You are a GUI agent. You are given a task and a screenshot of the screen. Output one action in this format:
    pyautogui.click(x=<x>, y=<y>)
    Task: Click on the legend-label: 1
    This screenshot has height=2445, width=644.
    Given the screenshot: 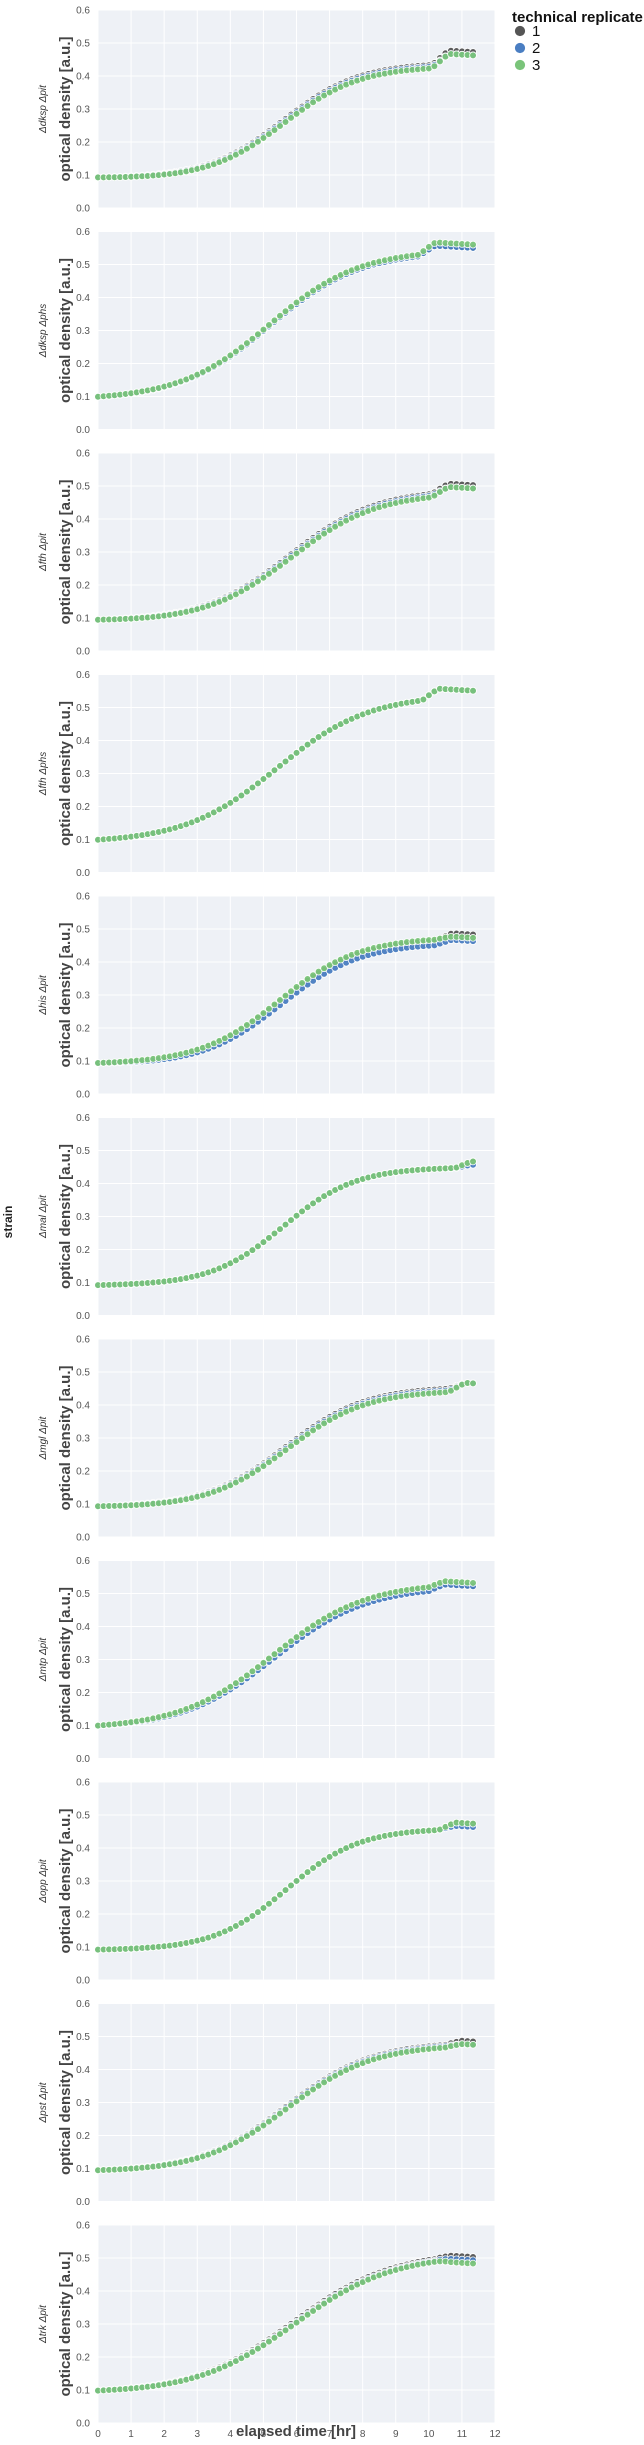 What is the action you would take?
    pyautogui.click(x=536, y=31)
    